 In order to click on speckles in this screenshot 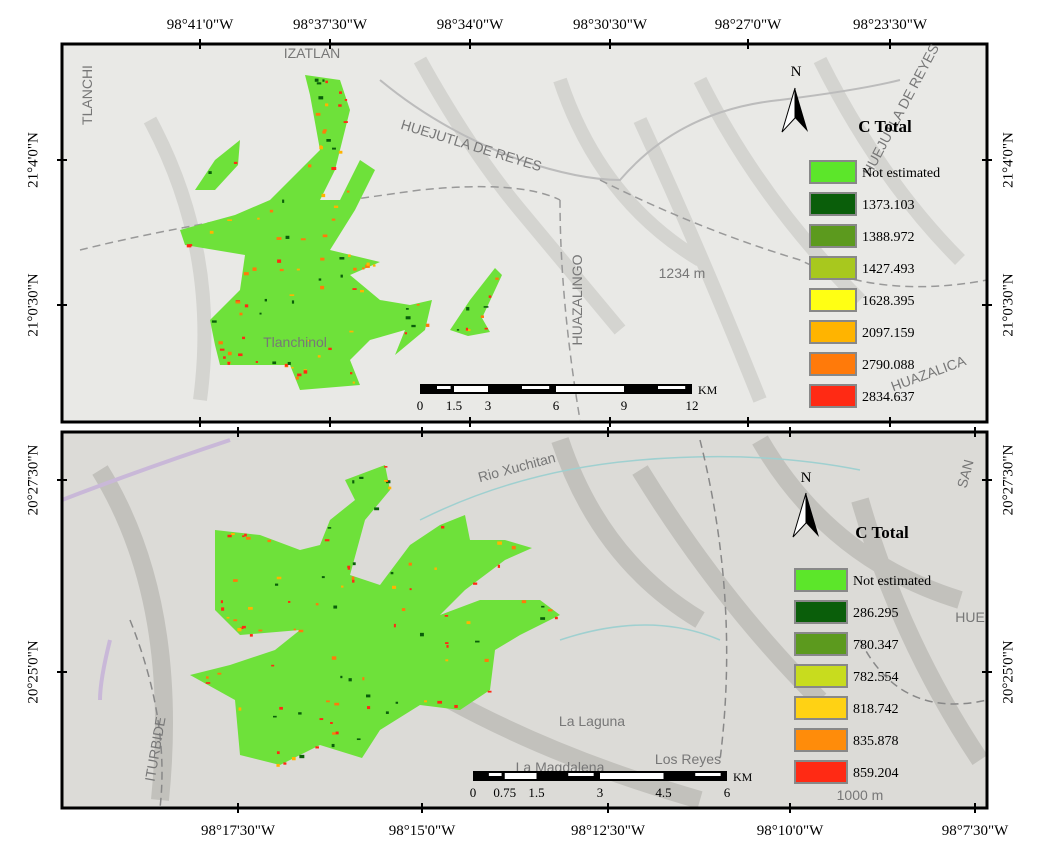, I will do `click(381, 616)`.